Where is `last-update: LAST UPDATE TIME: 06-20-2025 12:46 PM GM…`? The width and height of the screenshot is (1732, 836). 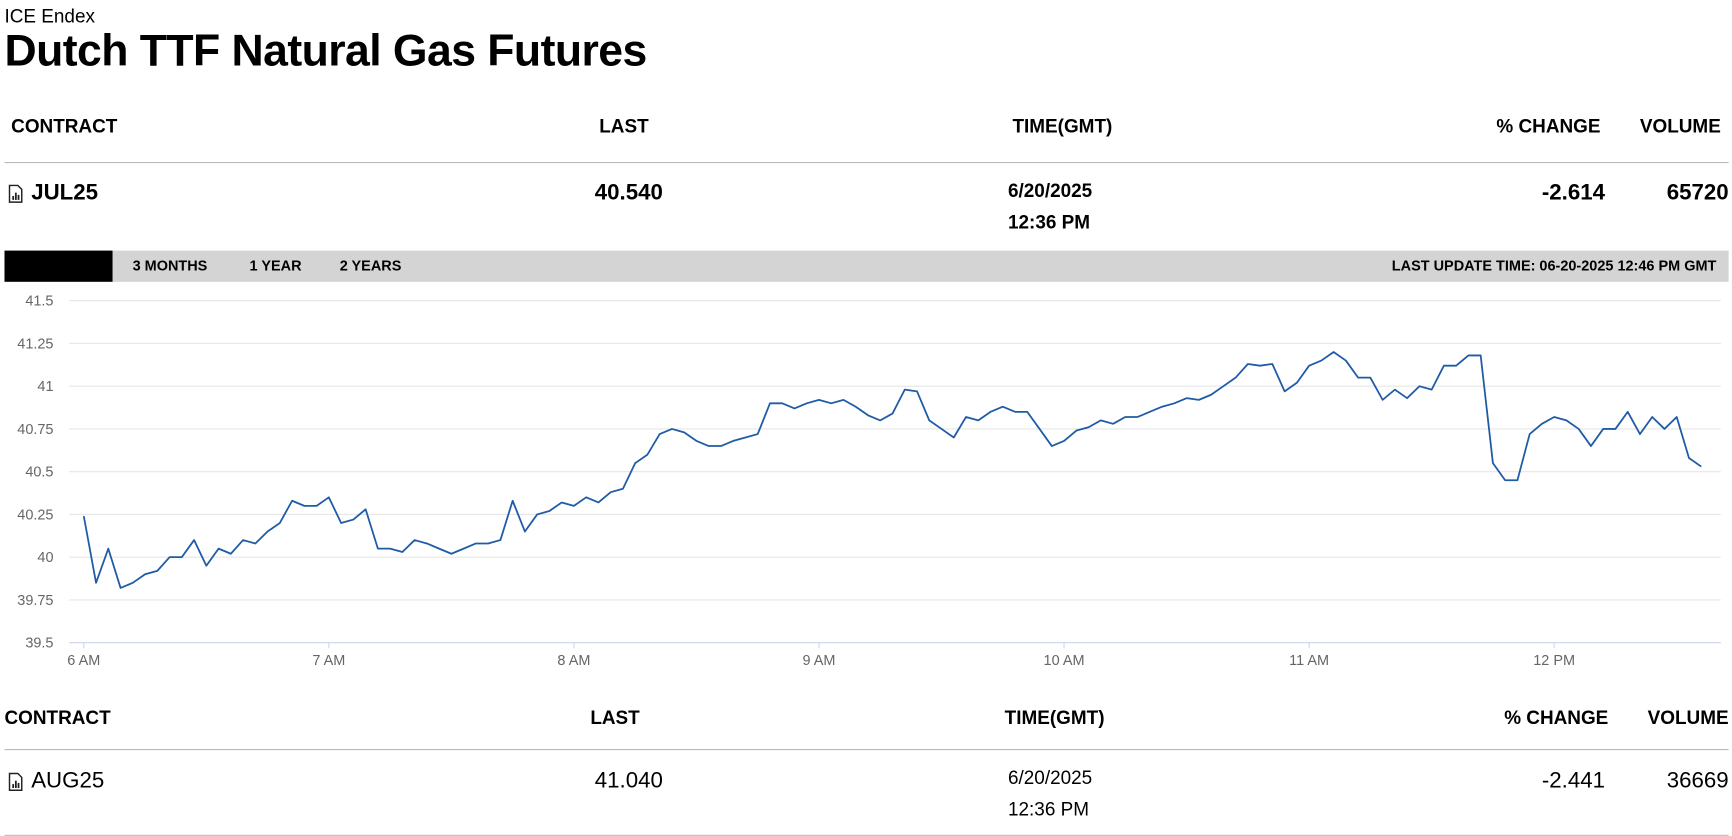 last-update: LAST UPDATE TIME: 06-20-2025 12:46 PM GM… is located at coordinates (1554, 267).